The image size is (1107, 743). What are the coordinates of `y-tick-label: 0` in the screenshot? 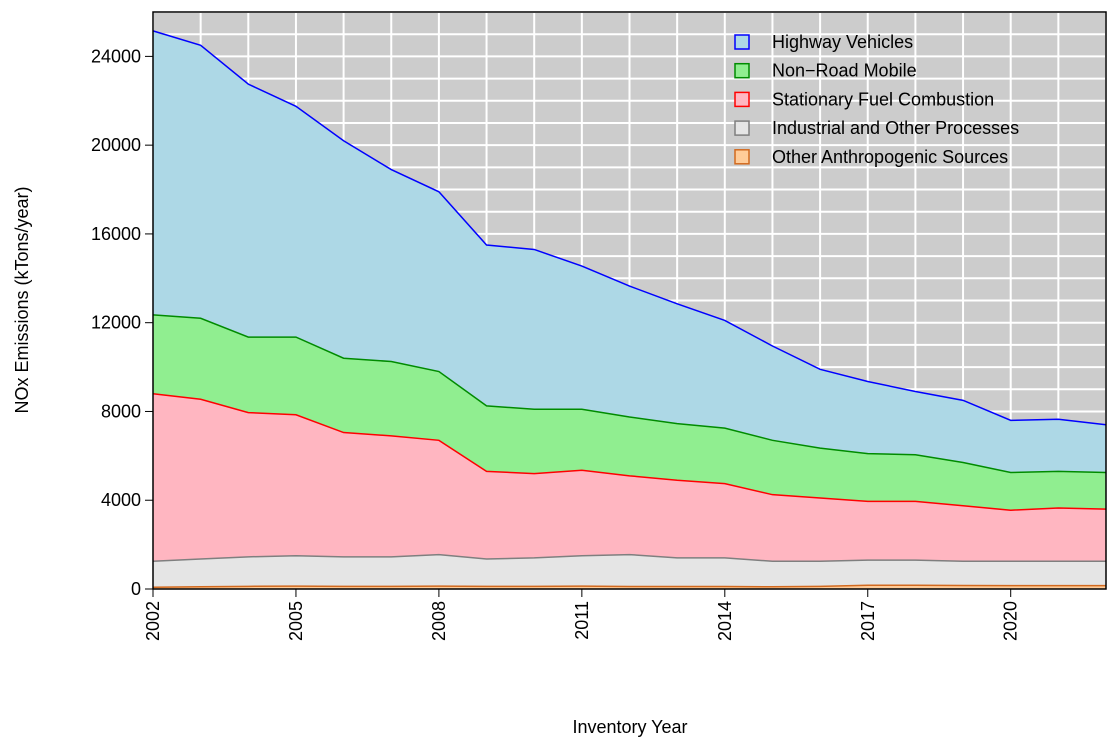 It's located at (136, 589).